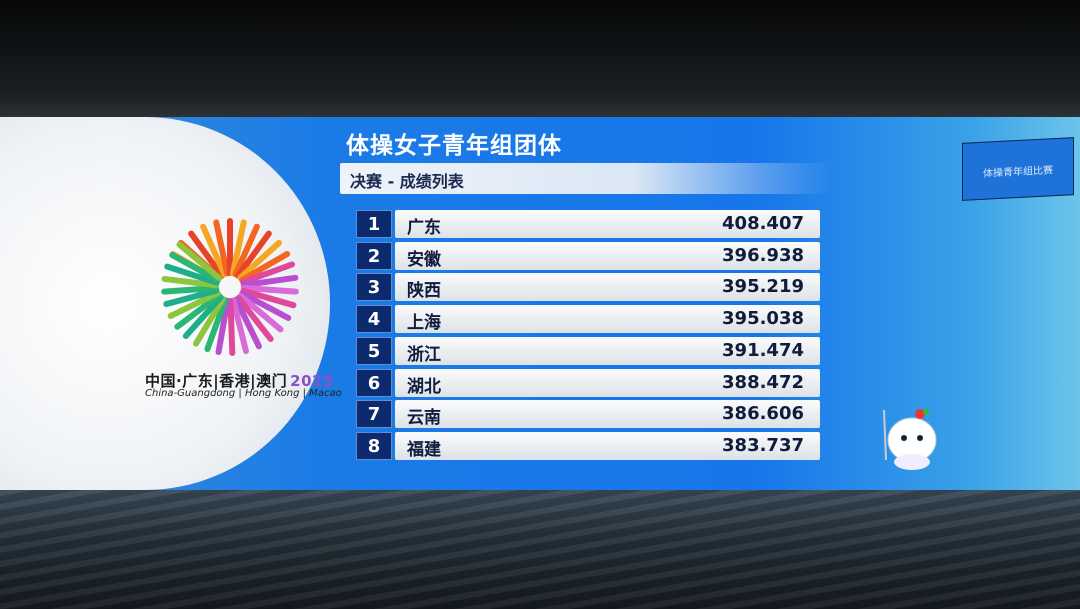 The height and width of the screenshot is (609, 1080). Describe the element at coordinates (424, 228) in the screenshot. I see `team-name: 广东` at that location.